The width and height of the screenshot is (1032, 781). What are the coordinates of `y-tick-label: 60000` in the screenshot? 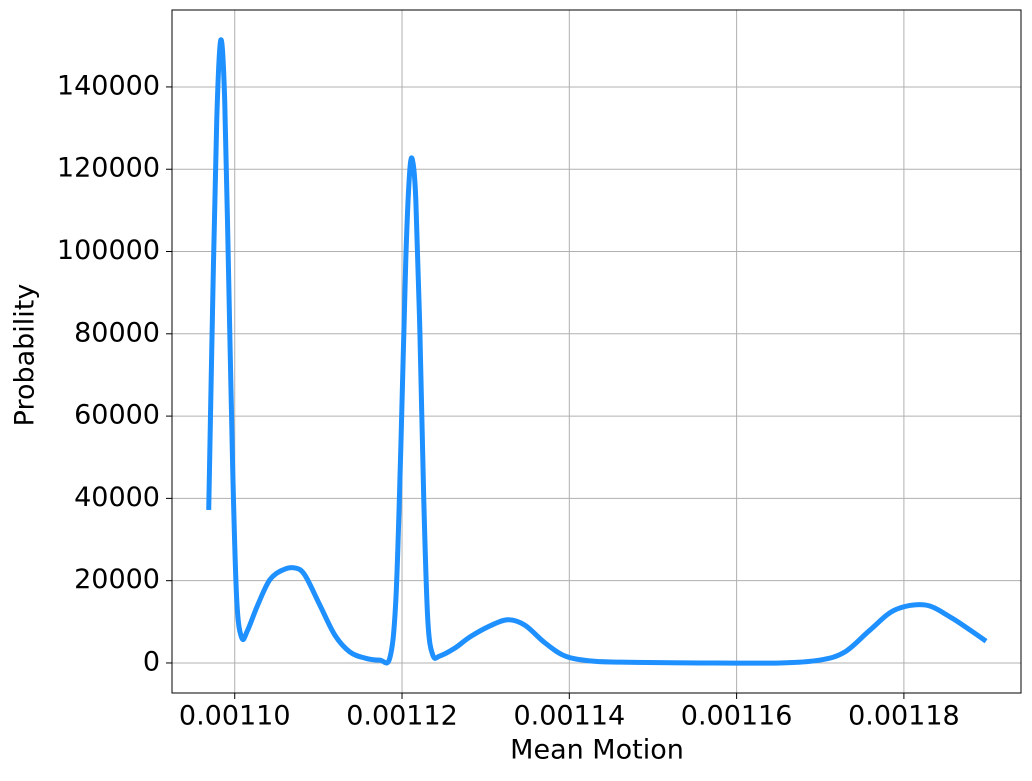 It's located at (117, 415).